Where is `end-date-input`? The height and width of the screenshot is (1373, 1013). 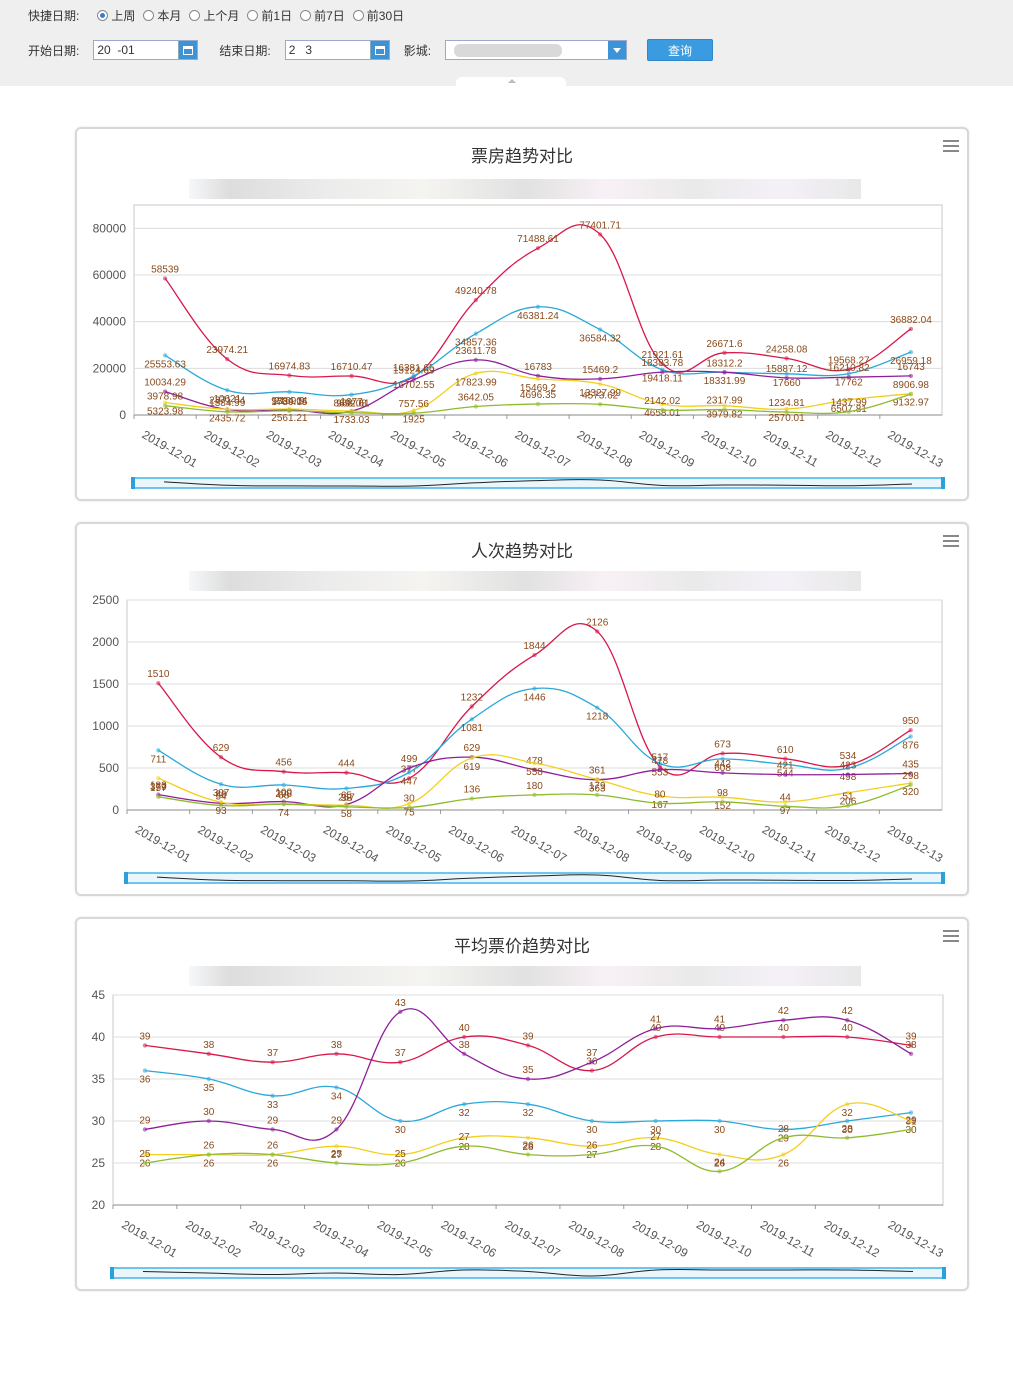 end-date-input is located at coordinates (327, 50).